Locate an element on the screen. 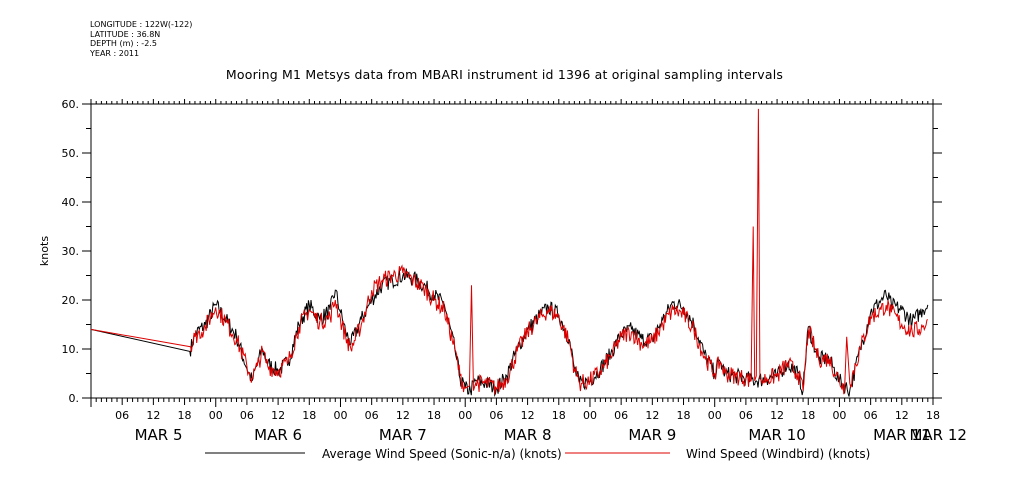  x-day-label: MAR 11 is located at coordinates (901, 435).